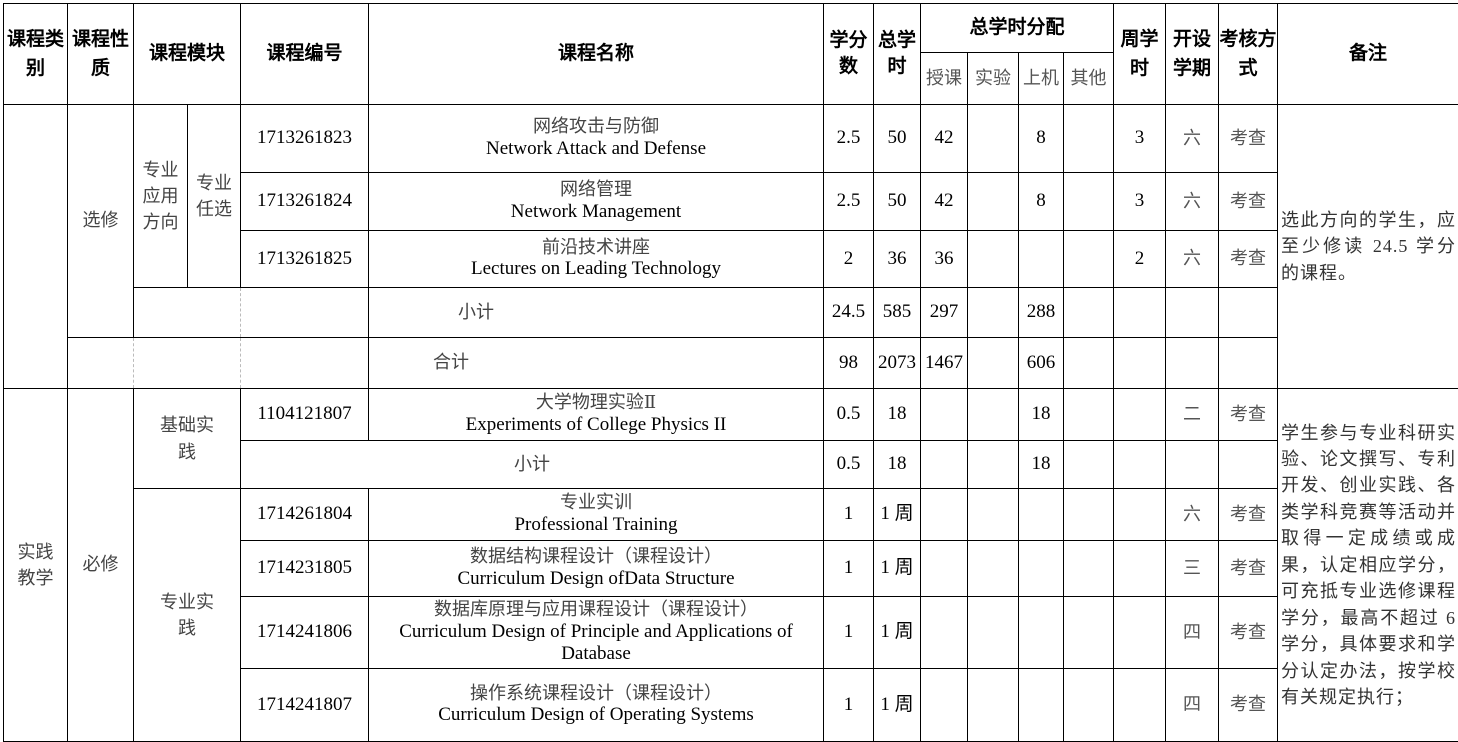  I want to click on computer-hours, so click(1041, 259).